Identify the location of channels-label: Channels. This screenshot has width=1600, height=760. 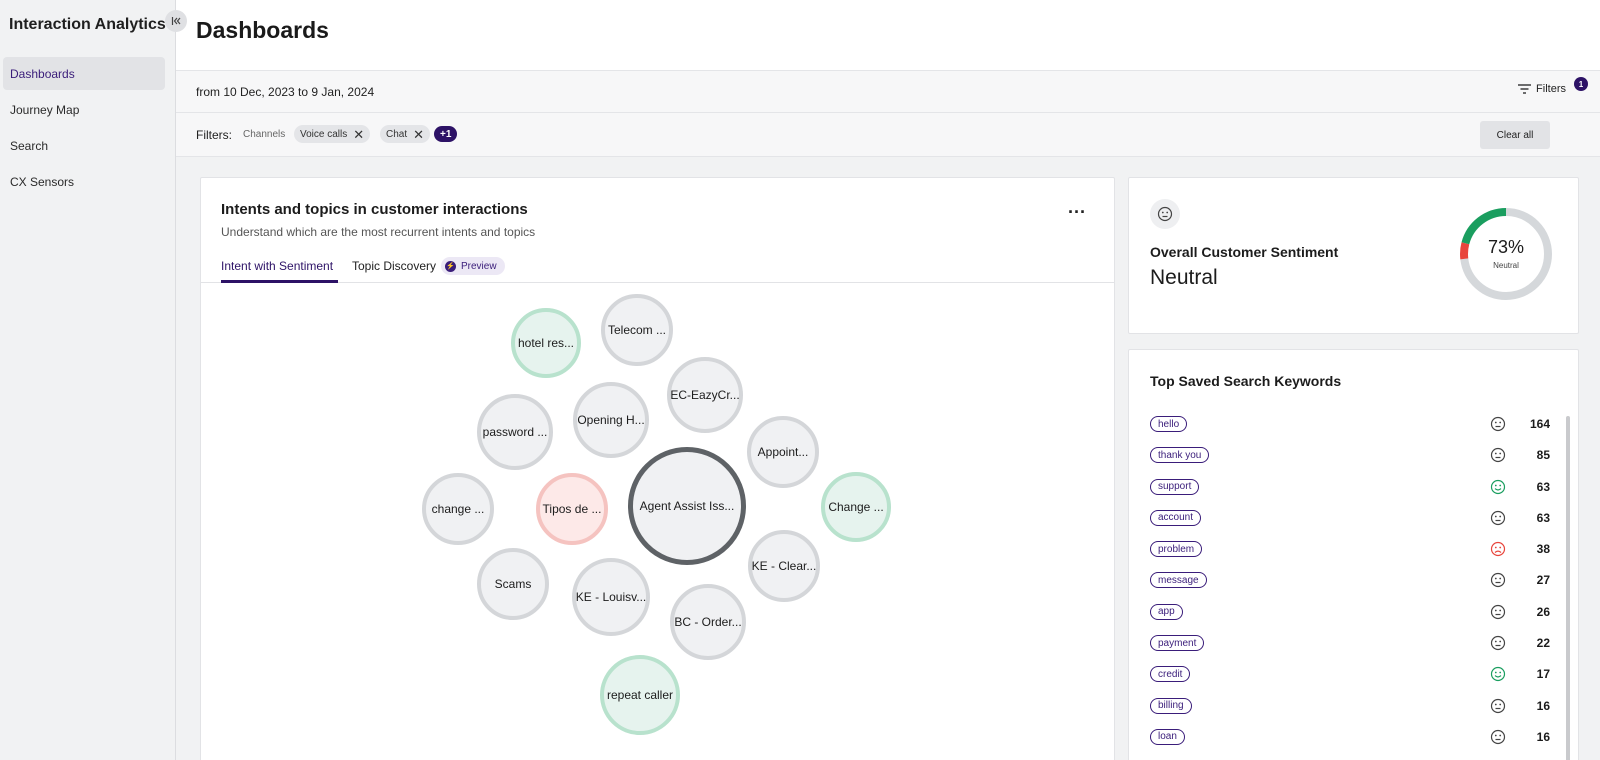
(264, 134).